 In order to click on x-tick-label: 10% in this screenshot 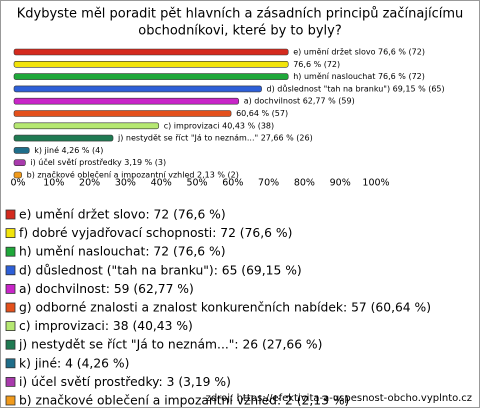, I will do `click(53, 183)`.